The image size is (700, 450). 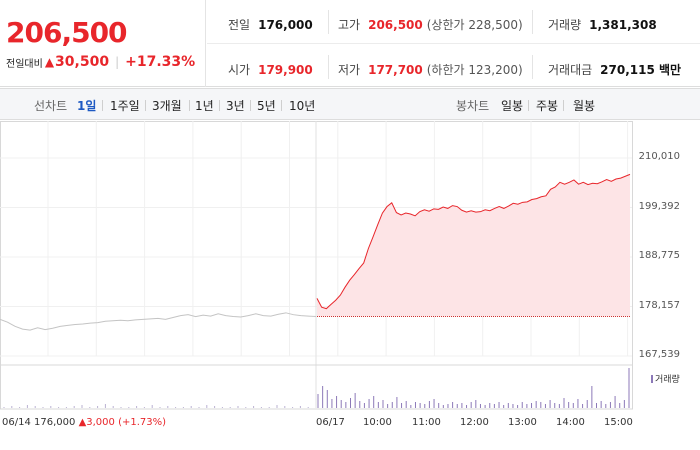 I want to click on y-tick-label: 199,392, so click(x=659, y=206).